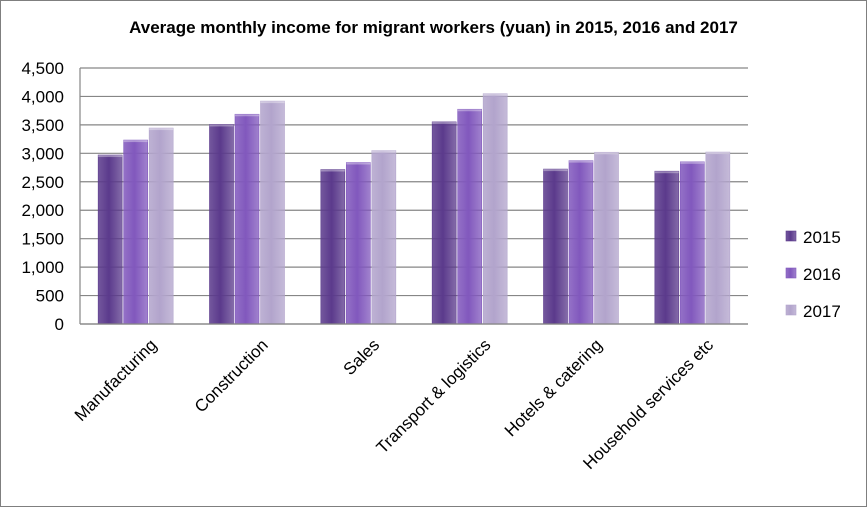 Image resolution: width=867 pixels, height=507 pixels. What do you see at coordinates (692, 243) in the screenshot?
I see `bar-2016-household-services-etc` at bounding box center [692, 243].